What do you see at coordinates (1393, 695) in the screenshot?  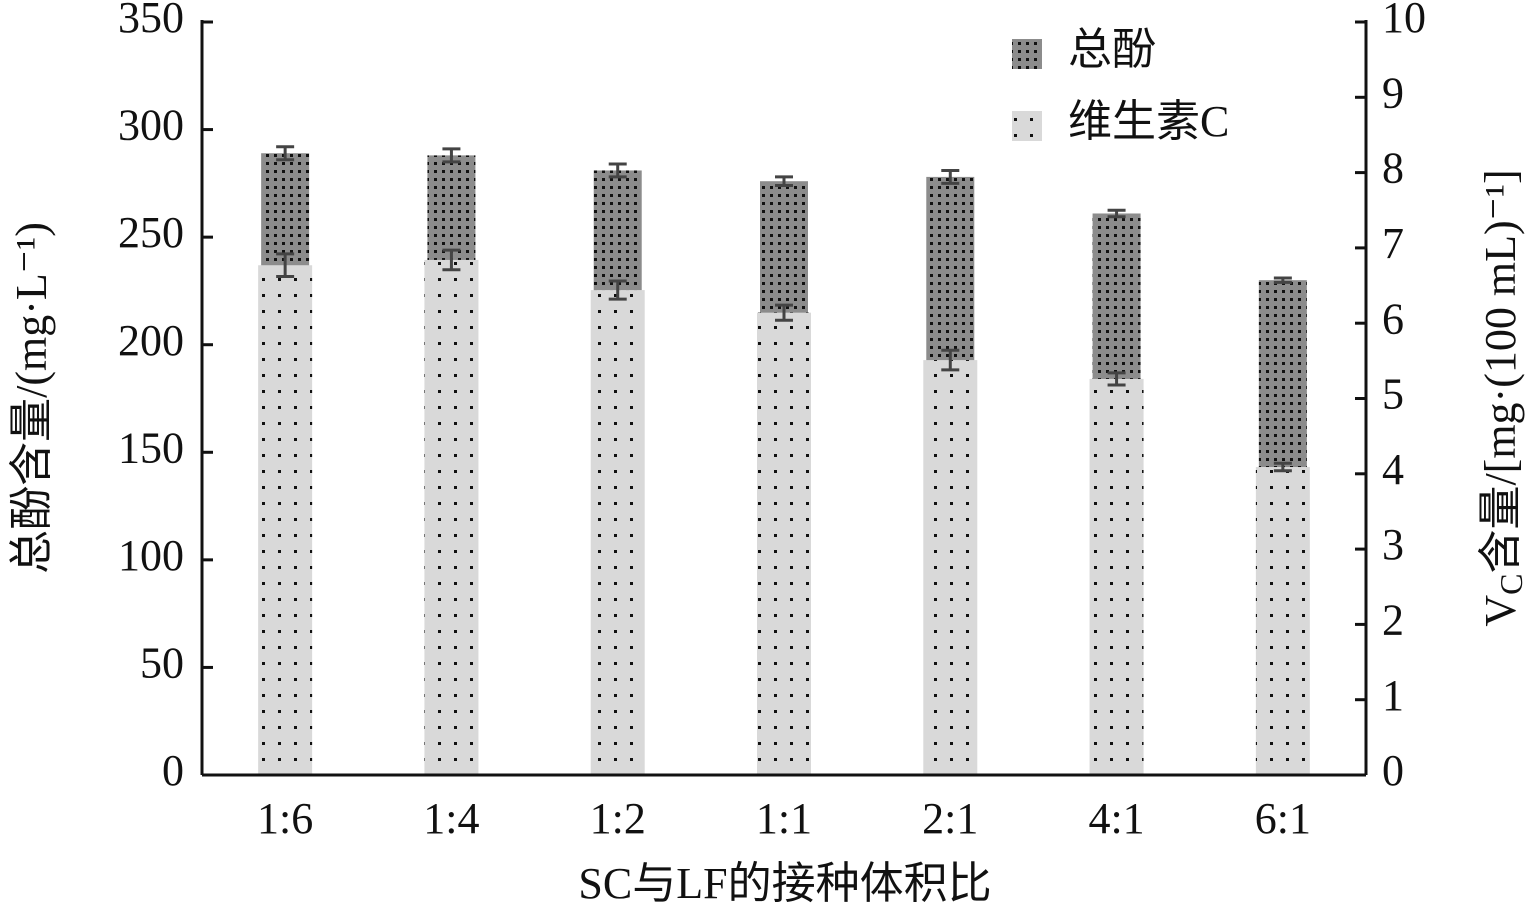 I see `y2-tick-label: 1` at bounding box center [1393, 695].